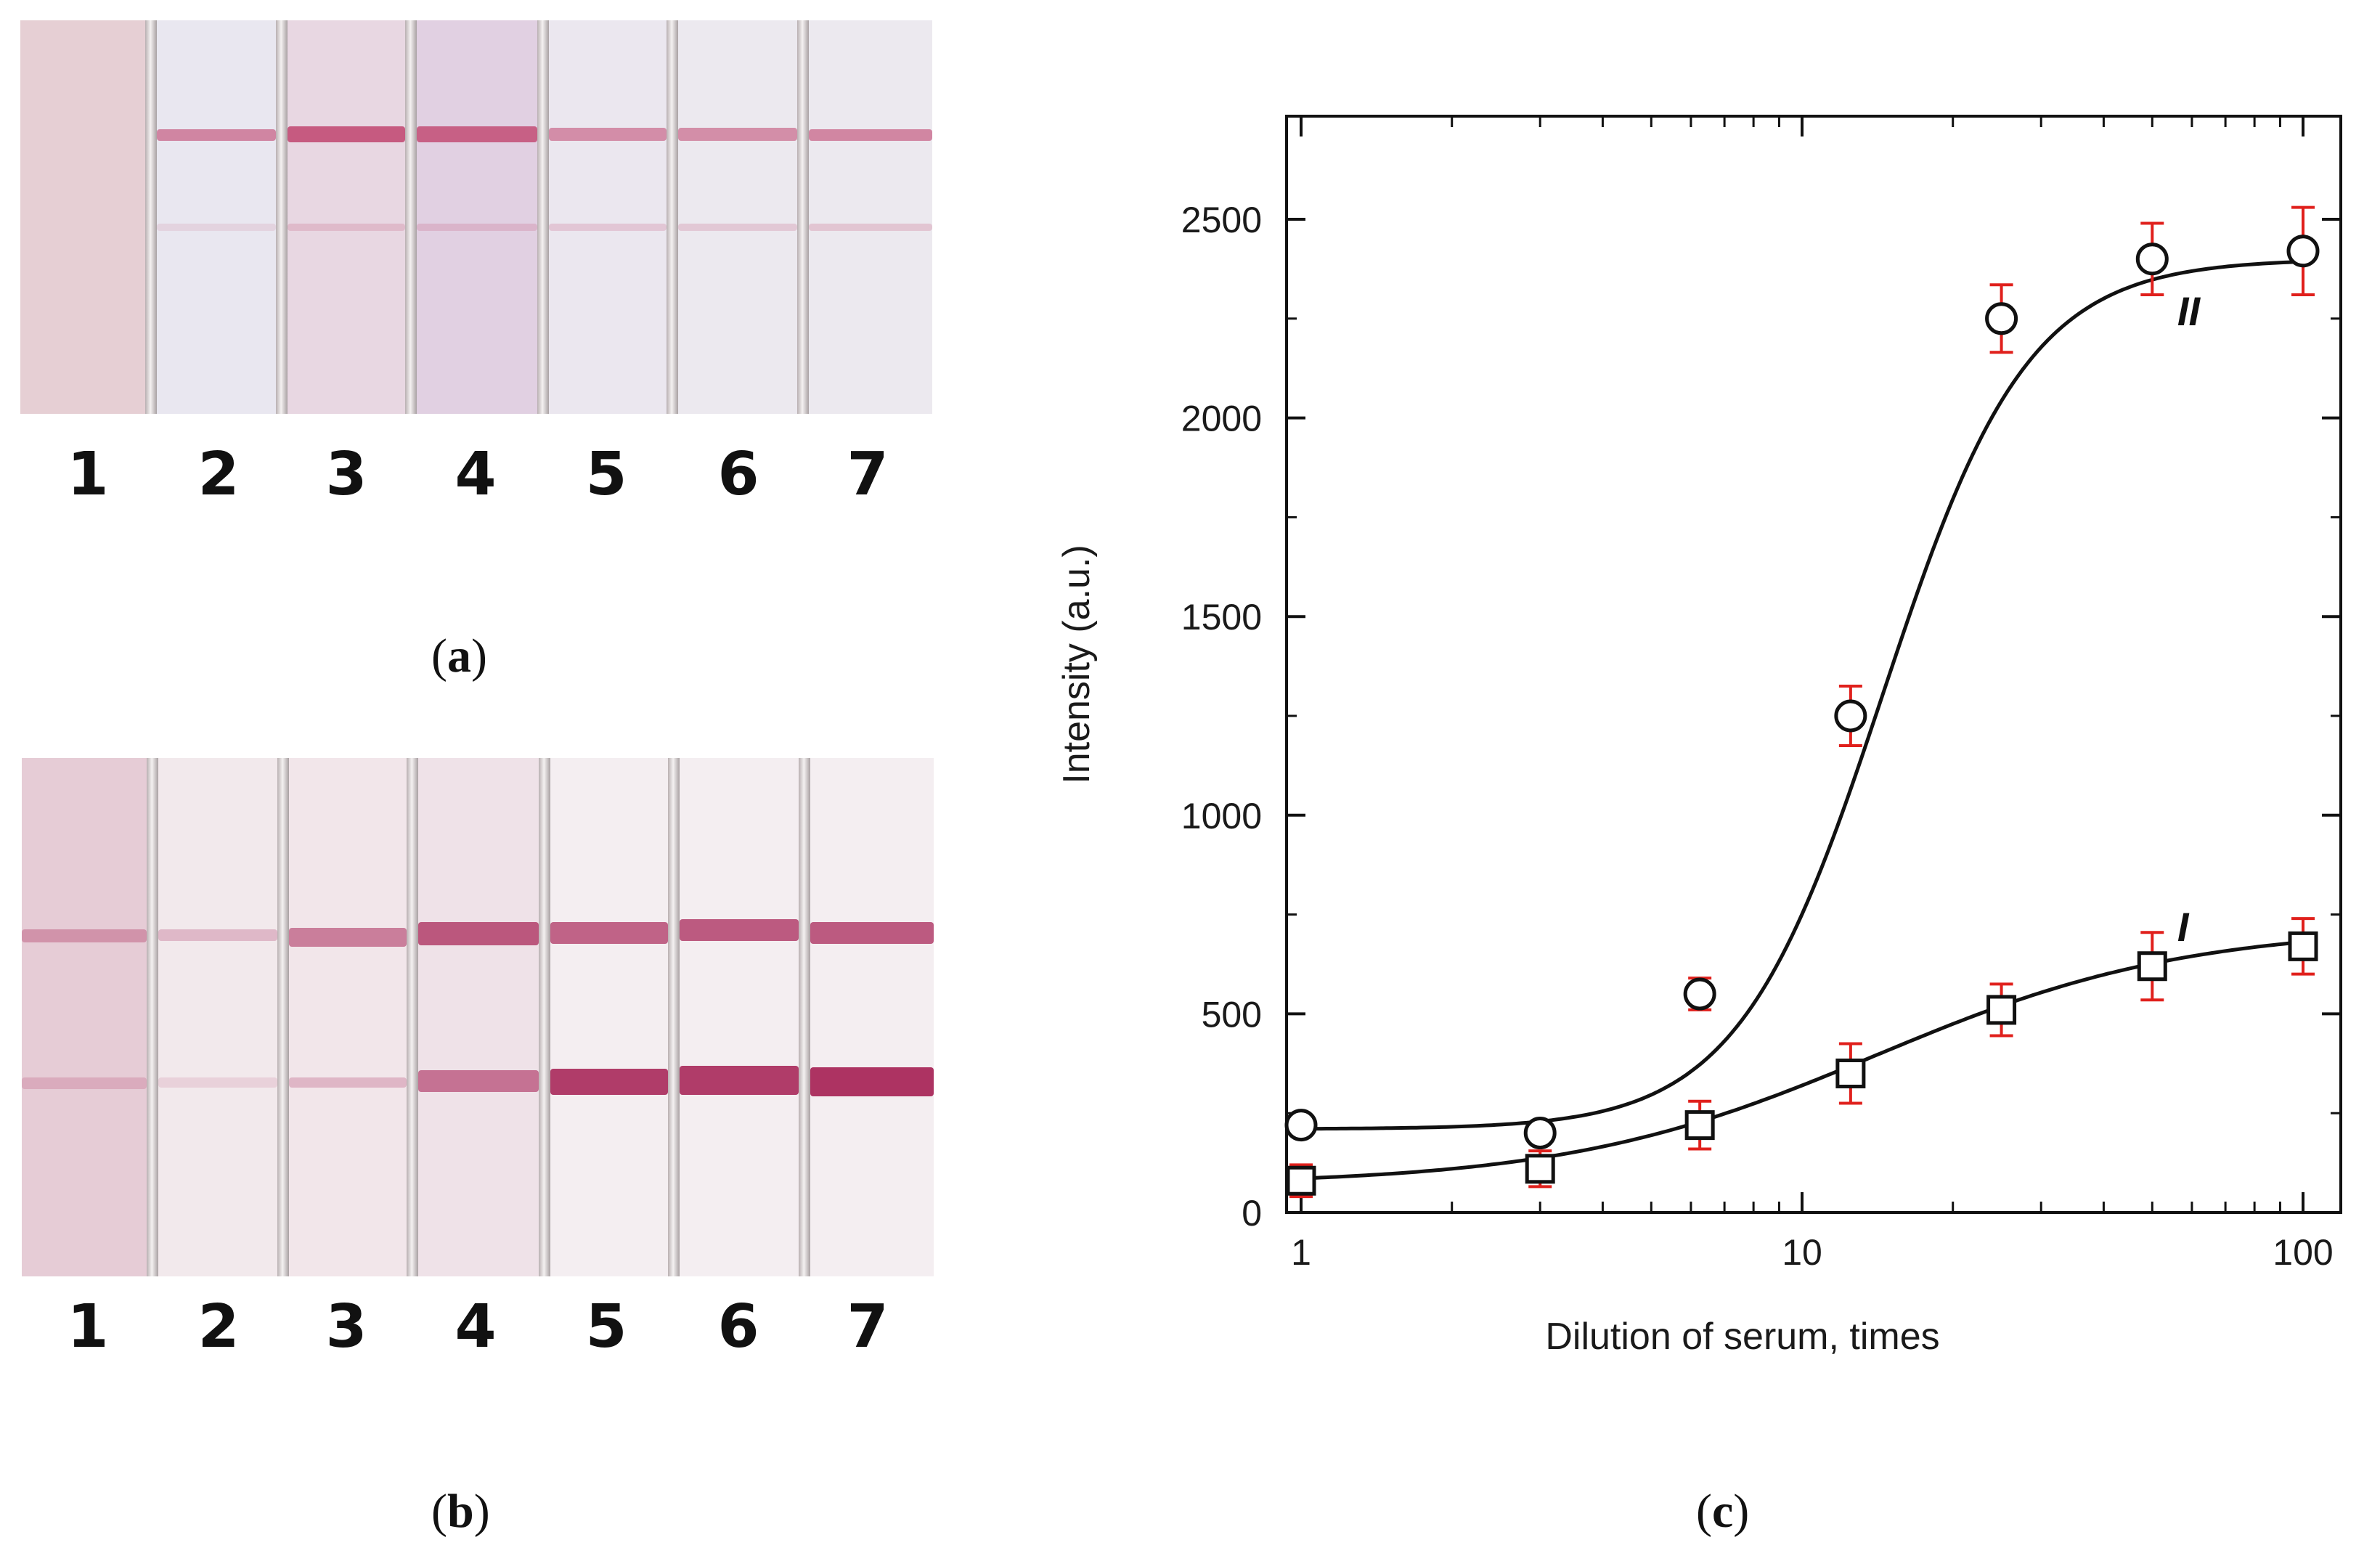 This screenshot has width=2380, height=1561. I want to click on series-label-I: I, so click(2184, 927).